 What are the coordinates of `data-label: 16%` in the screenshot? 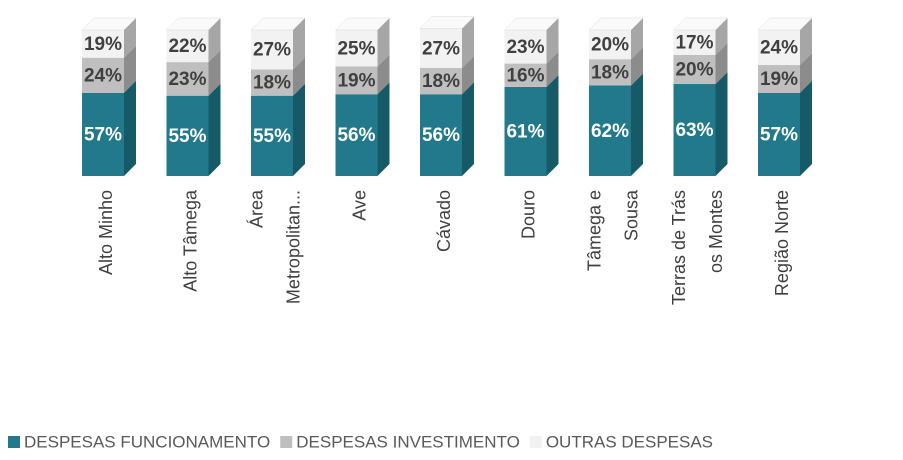 It's located at (525, 75).